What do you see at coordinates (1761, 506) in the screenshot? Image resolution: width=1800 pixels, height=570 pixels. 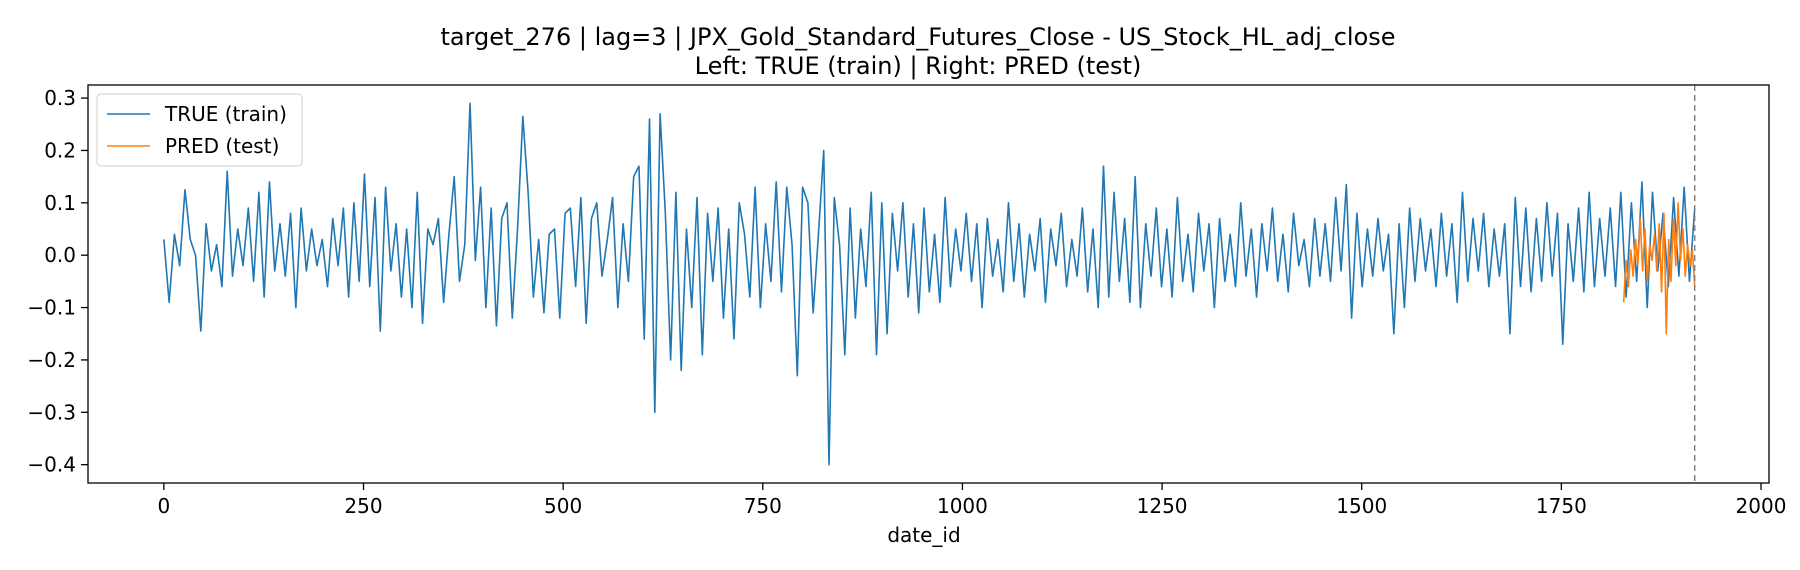 I see `x-tick-label: 2000` at bounding box center [1761, 506].